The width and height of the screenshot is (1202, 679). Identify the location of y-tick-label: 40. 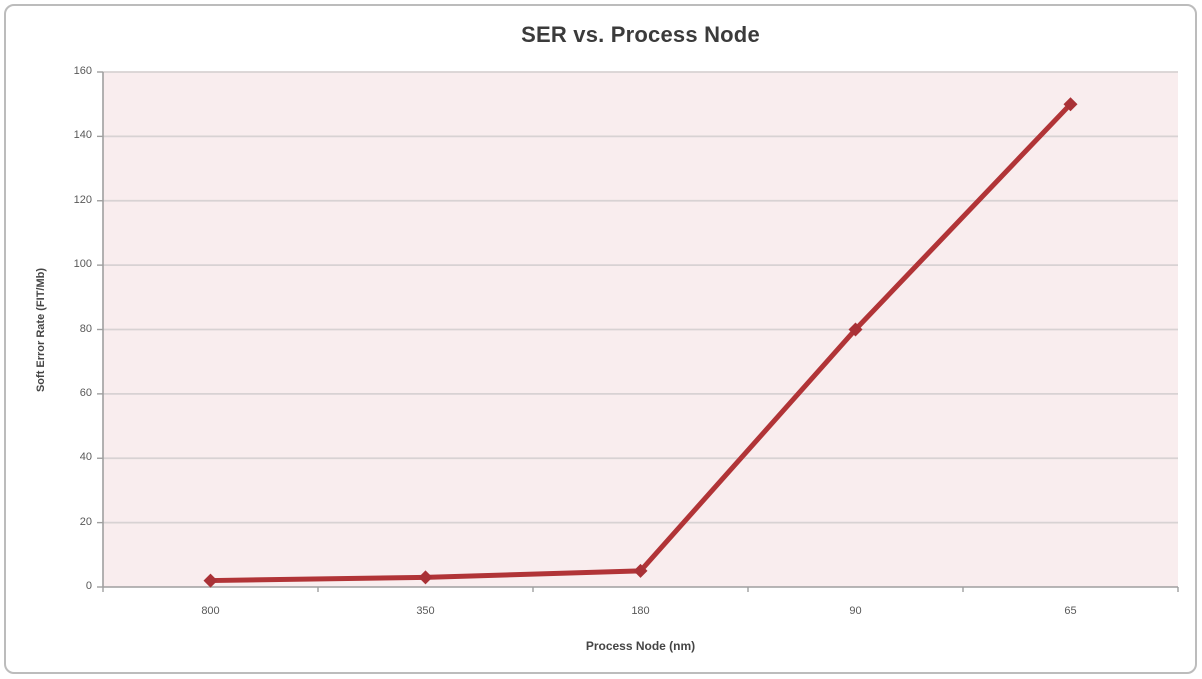
(85, 457).